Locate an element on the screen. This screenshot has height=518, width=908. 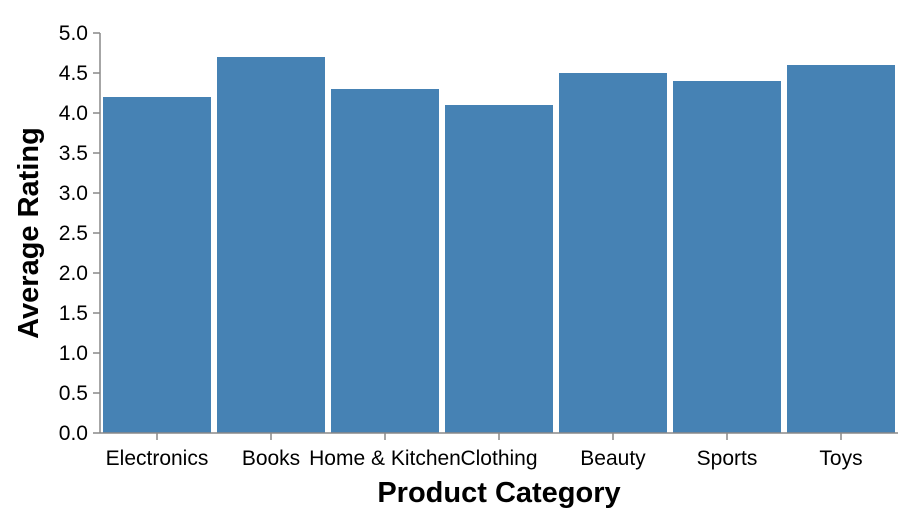
x-tick-label: Home & Kitchen is located at coordinates (385, 458).